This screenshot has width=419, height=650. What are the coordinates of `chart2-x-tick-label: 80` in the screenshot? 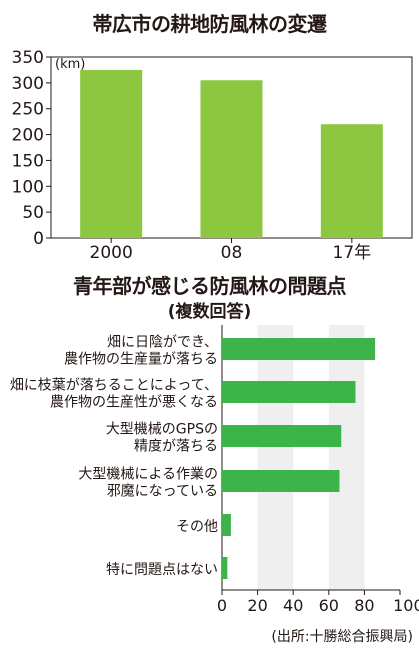 It's located at (364, 605).